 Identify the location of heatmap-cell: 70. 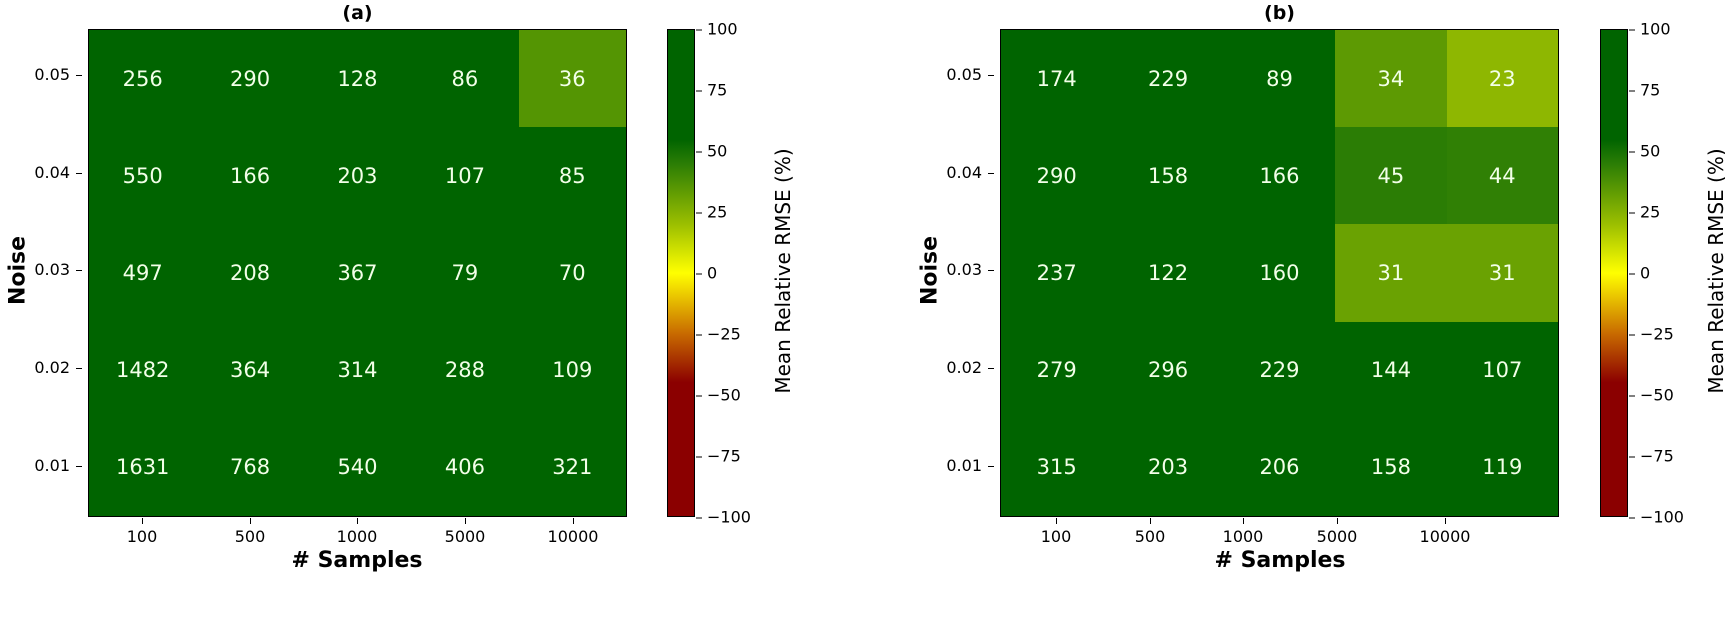
(572, 273).